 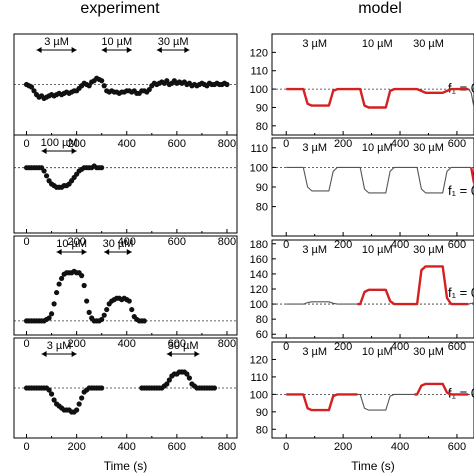 What do you see at coordinates (259, 245) in the screenshot?
I see `y-tick-label: 180` at bounding box center [259, 245].